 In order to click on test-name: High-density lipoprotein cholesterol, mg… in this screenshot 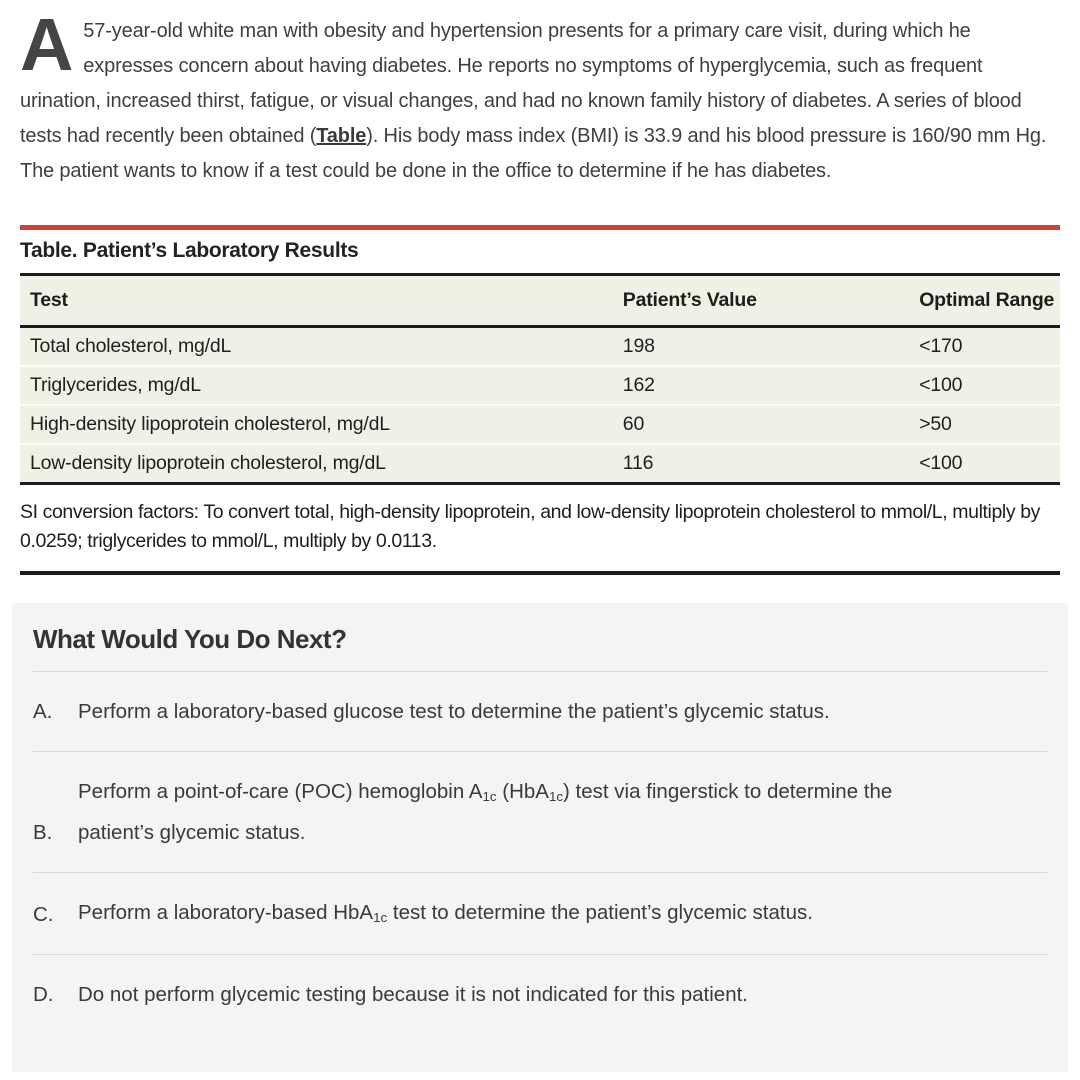, I will do `click(316, 425)`.